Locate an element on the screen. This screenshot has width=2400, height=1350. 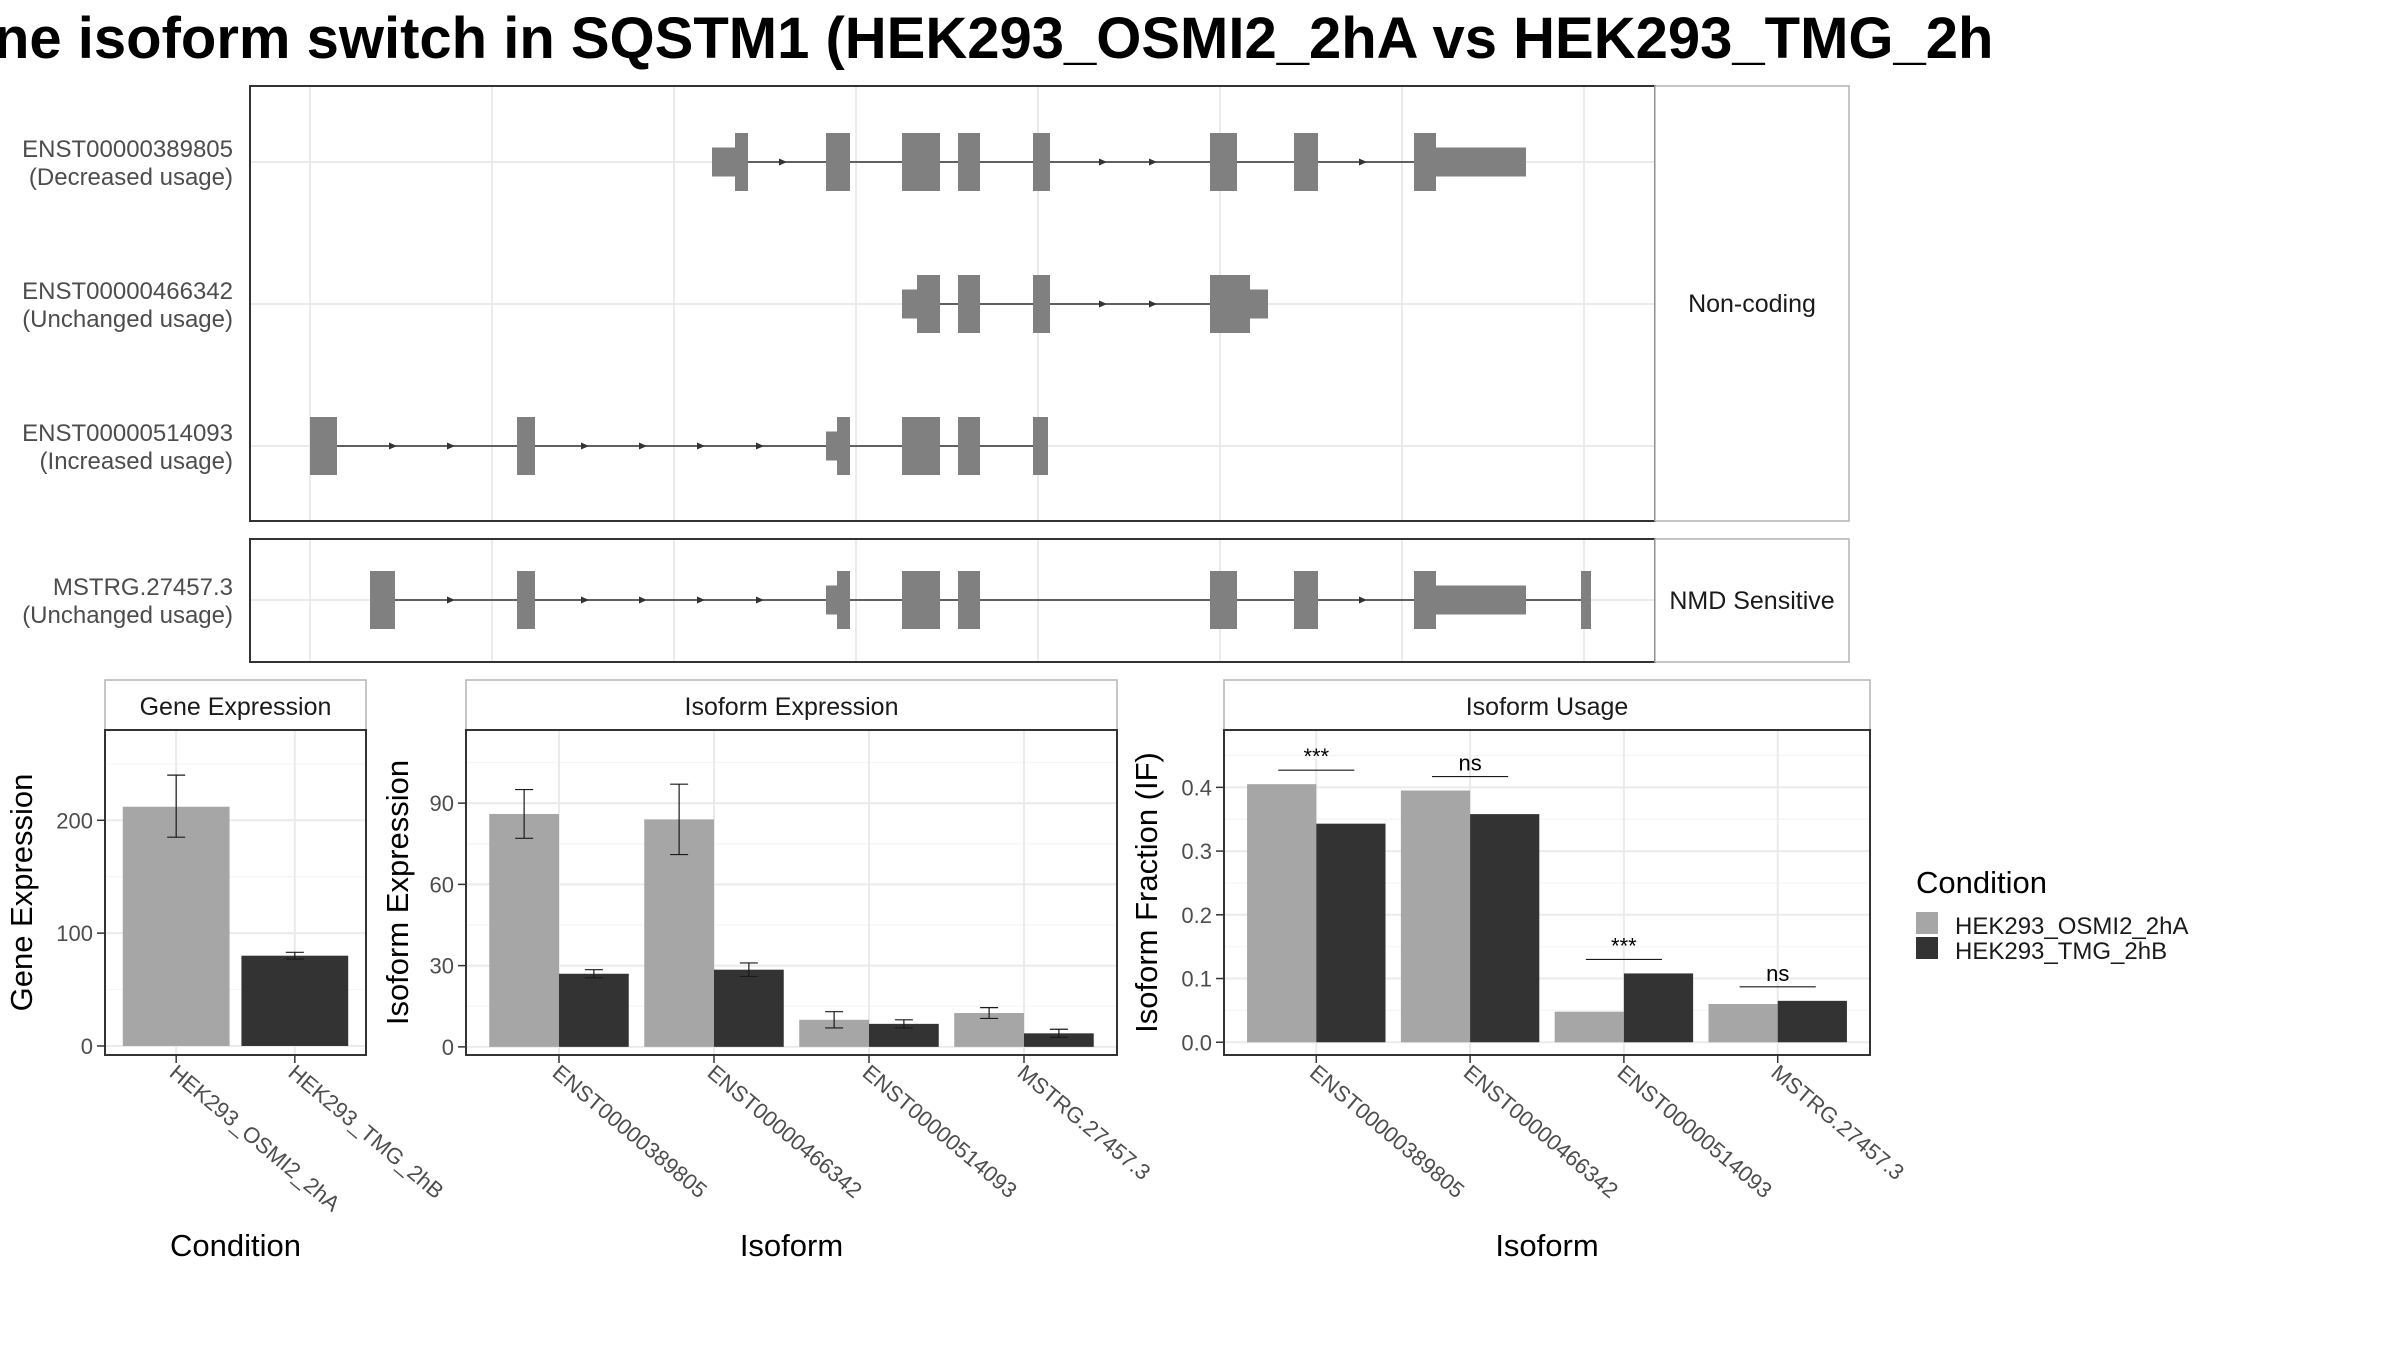
y-tick-label: 0.3 is located at coordinates (1196, 851).